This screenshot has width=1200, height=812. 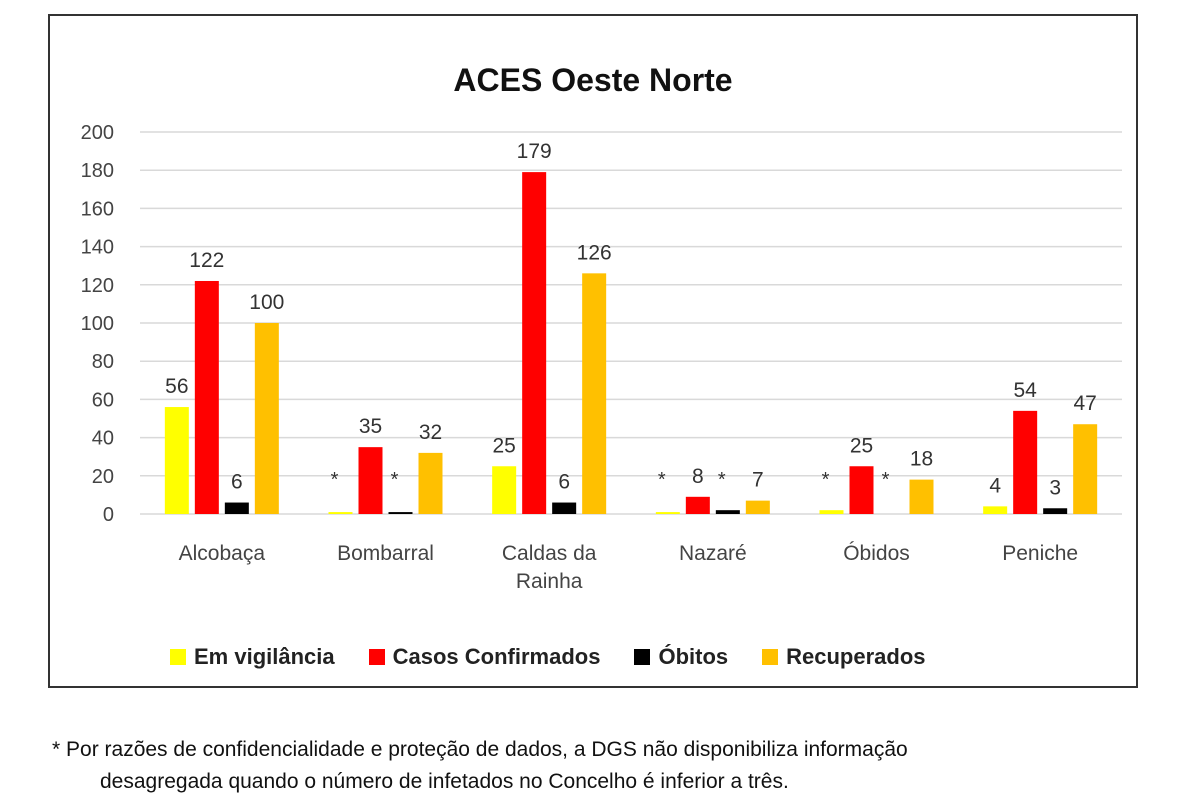 What do you see at coordinates (594, 252) in the screenshot?
I see `data-label: 126` at bounding box center [594, 252].